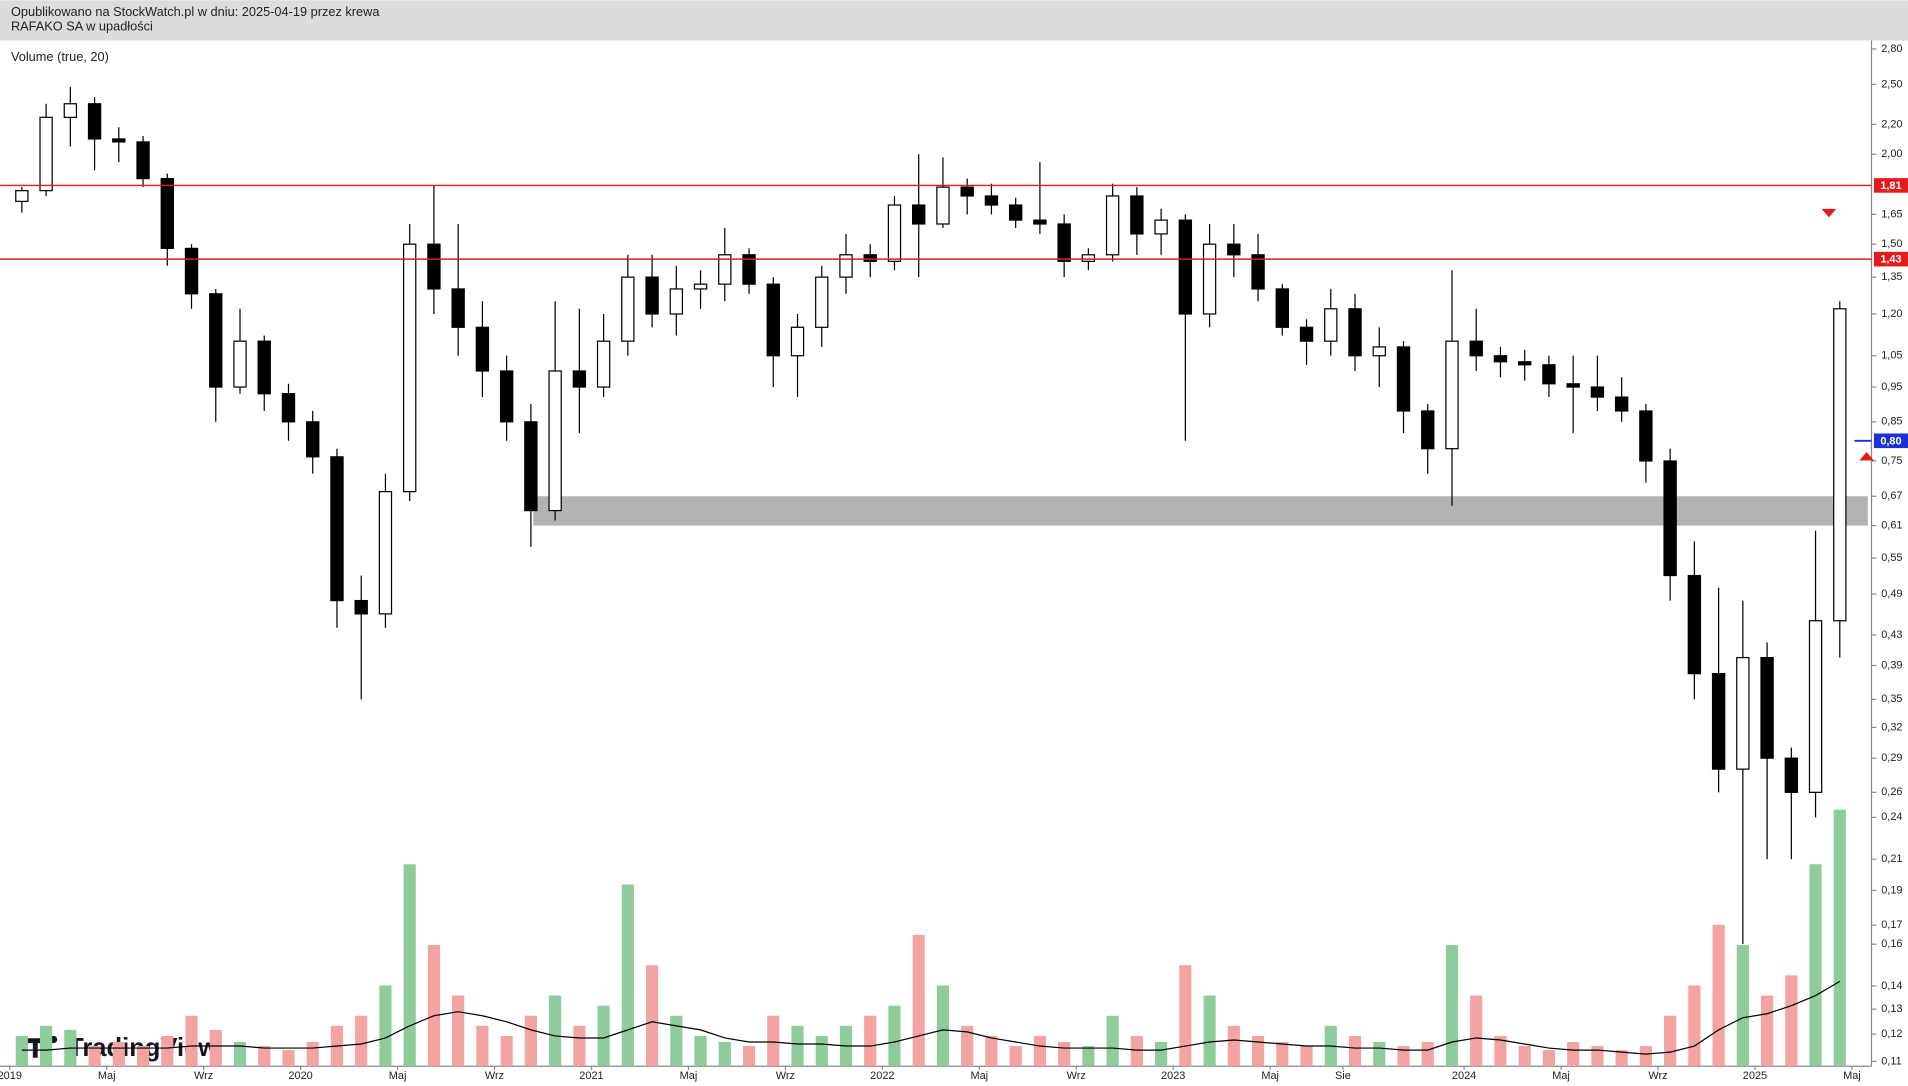 This screenshot has height=1086, width=1908. I want to click on y-tick-label: 2,00, so click(1891, 154).